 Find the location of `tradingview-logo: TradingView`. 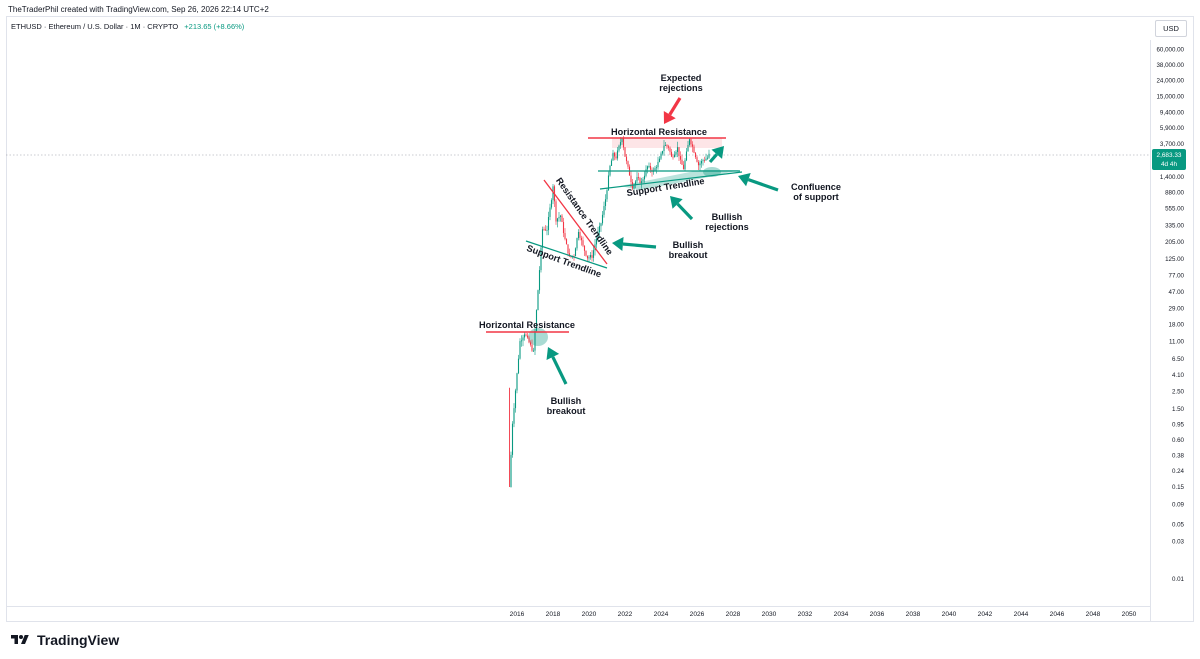

tradingview-logo: TradingView is located at coordinates (63, 640).